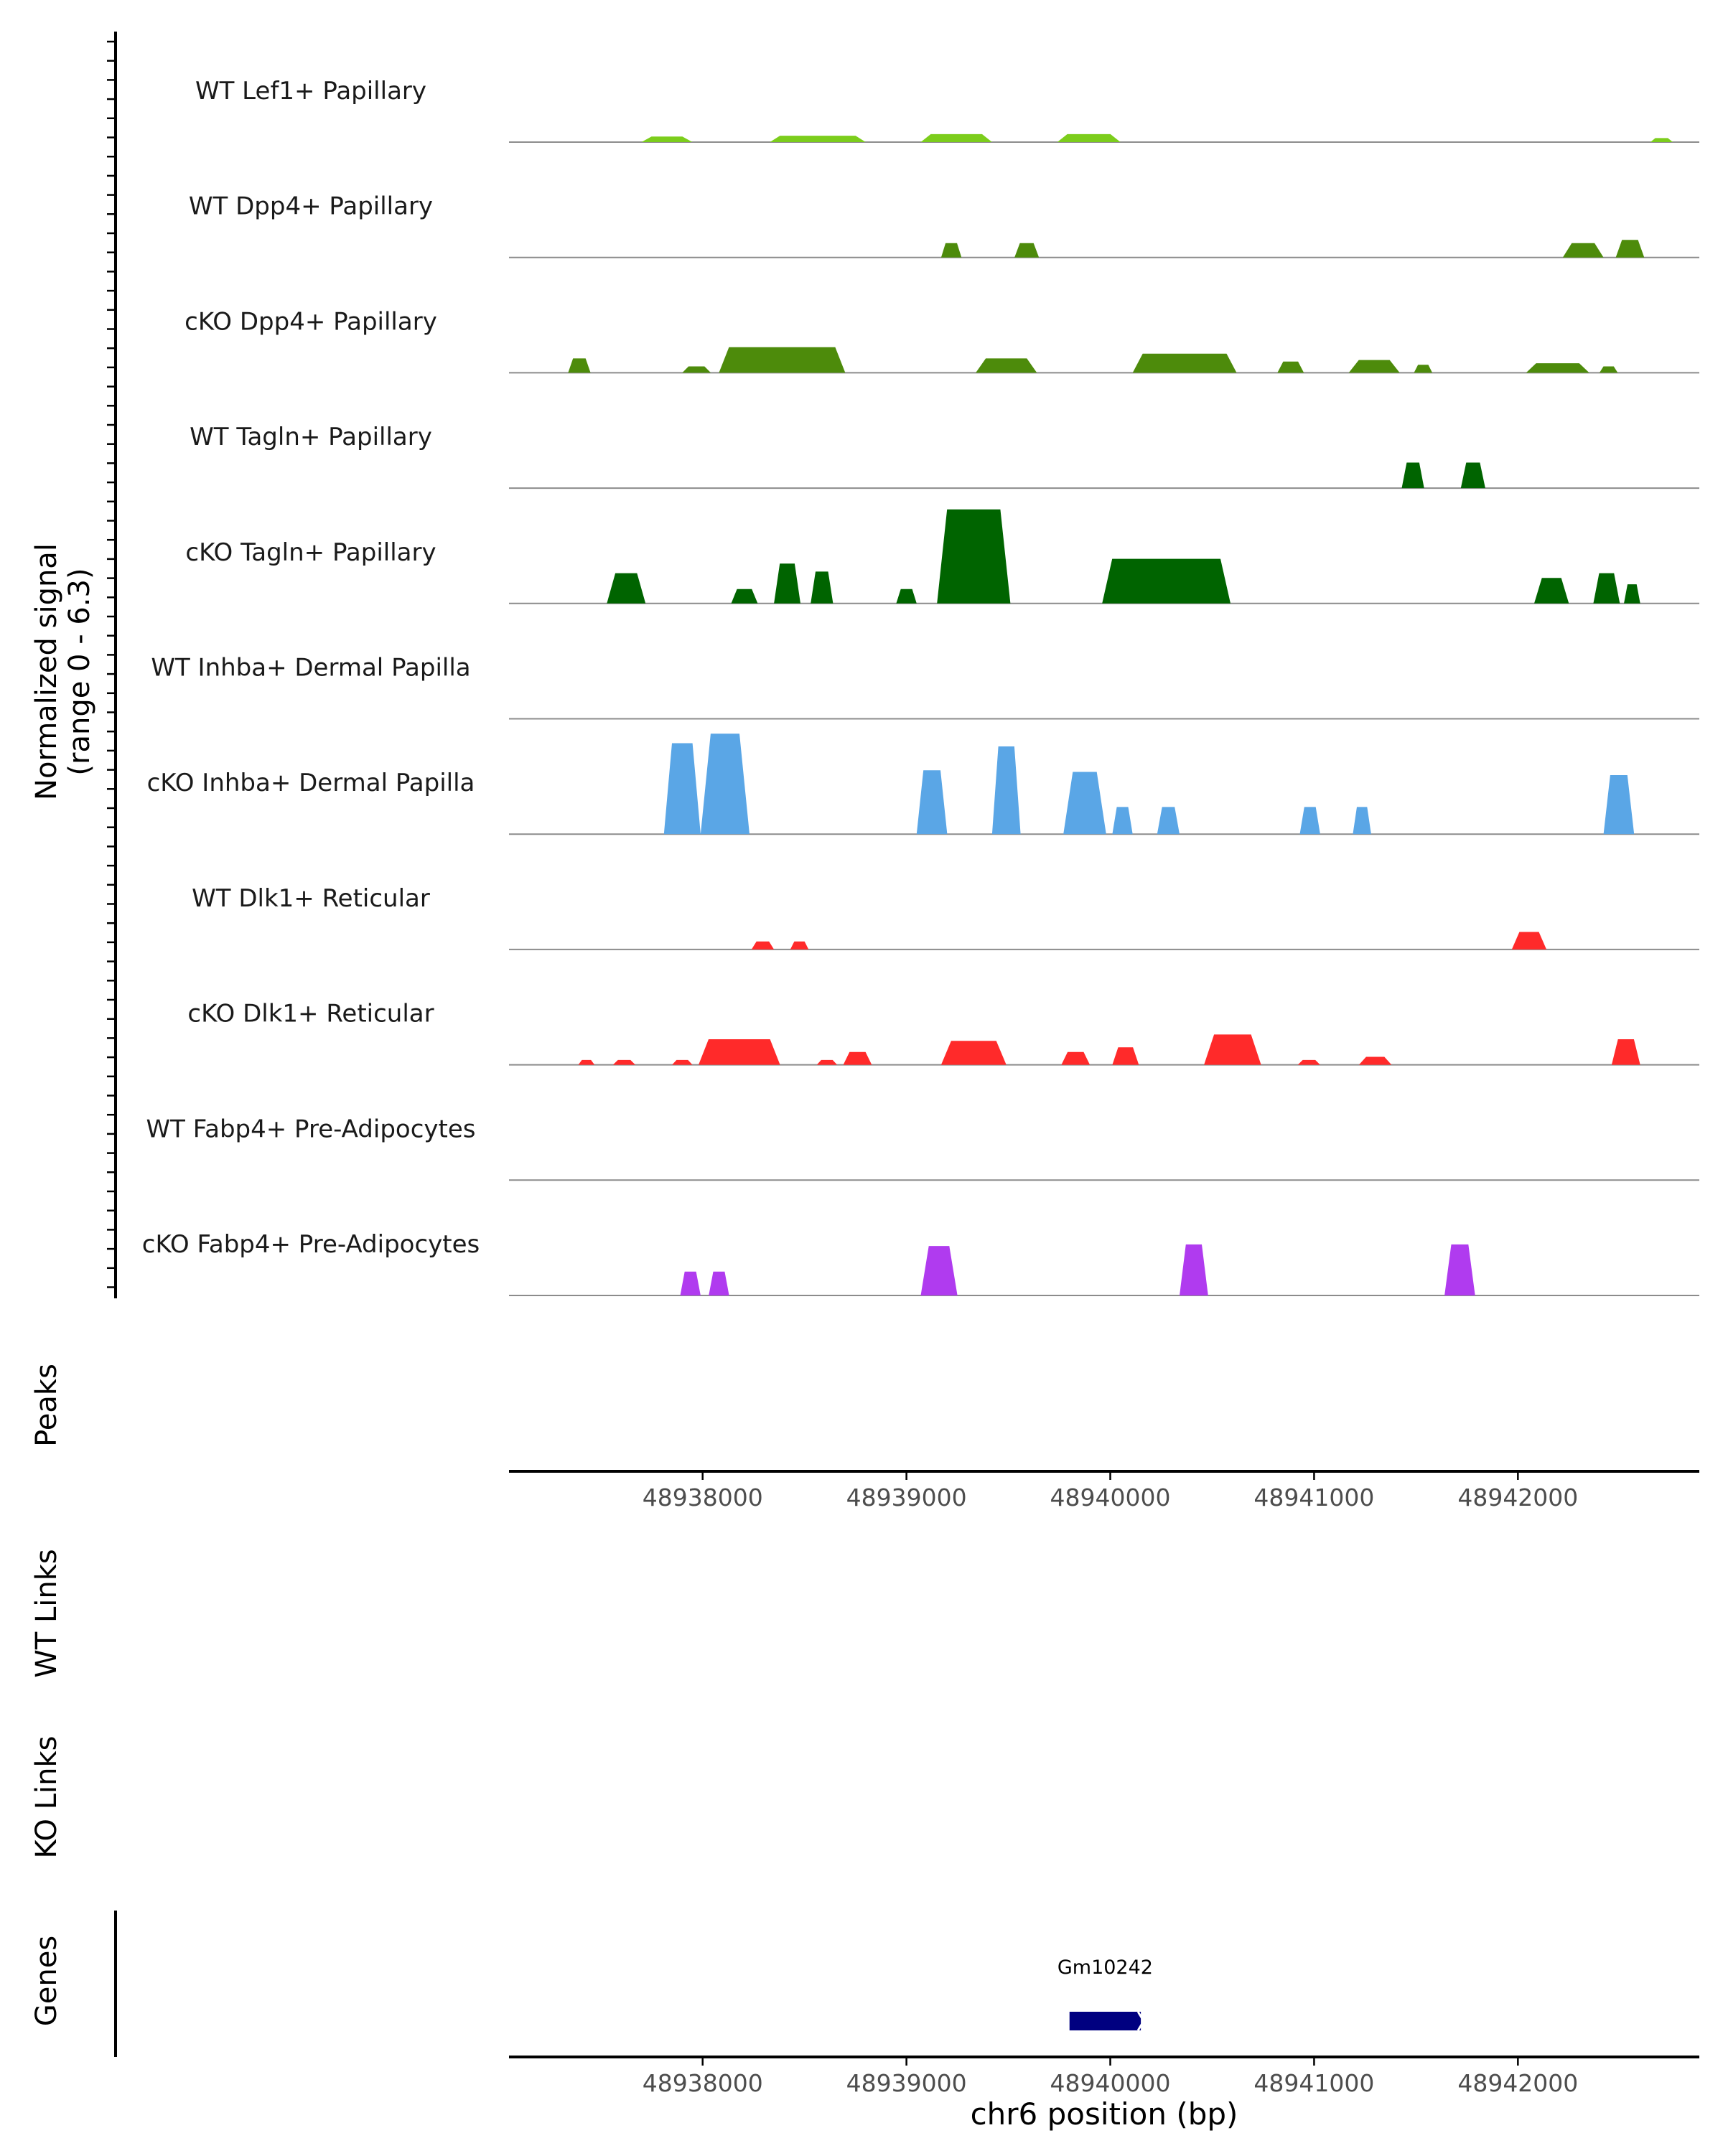 This screenshot has width=1723, height=2156. What do you see at coordinates (1105, 1993) in the screenshot?
I see `gene-gm10242: Gm10242` at bounding box center [1105, 1993].